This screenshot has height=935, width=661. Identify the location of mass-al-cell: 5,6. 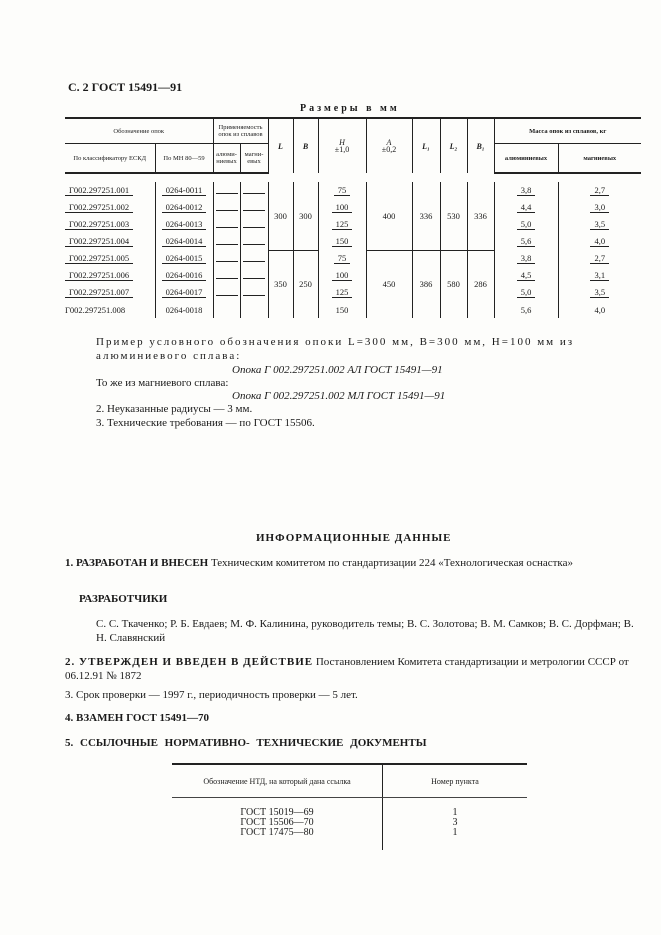
(525, 241).